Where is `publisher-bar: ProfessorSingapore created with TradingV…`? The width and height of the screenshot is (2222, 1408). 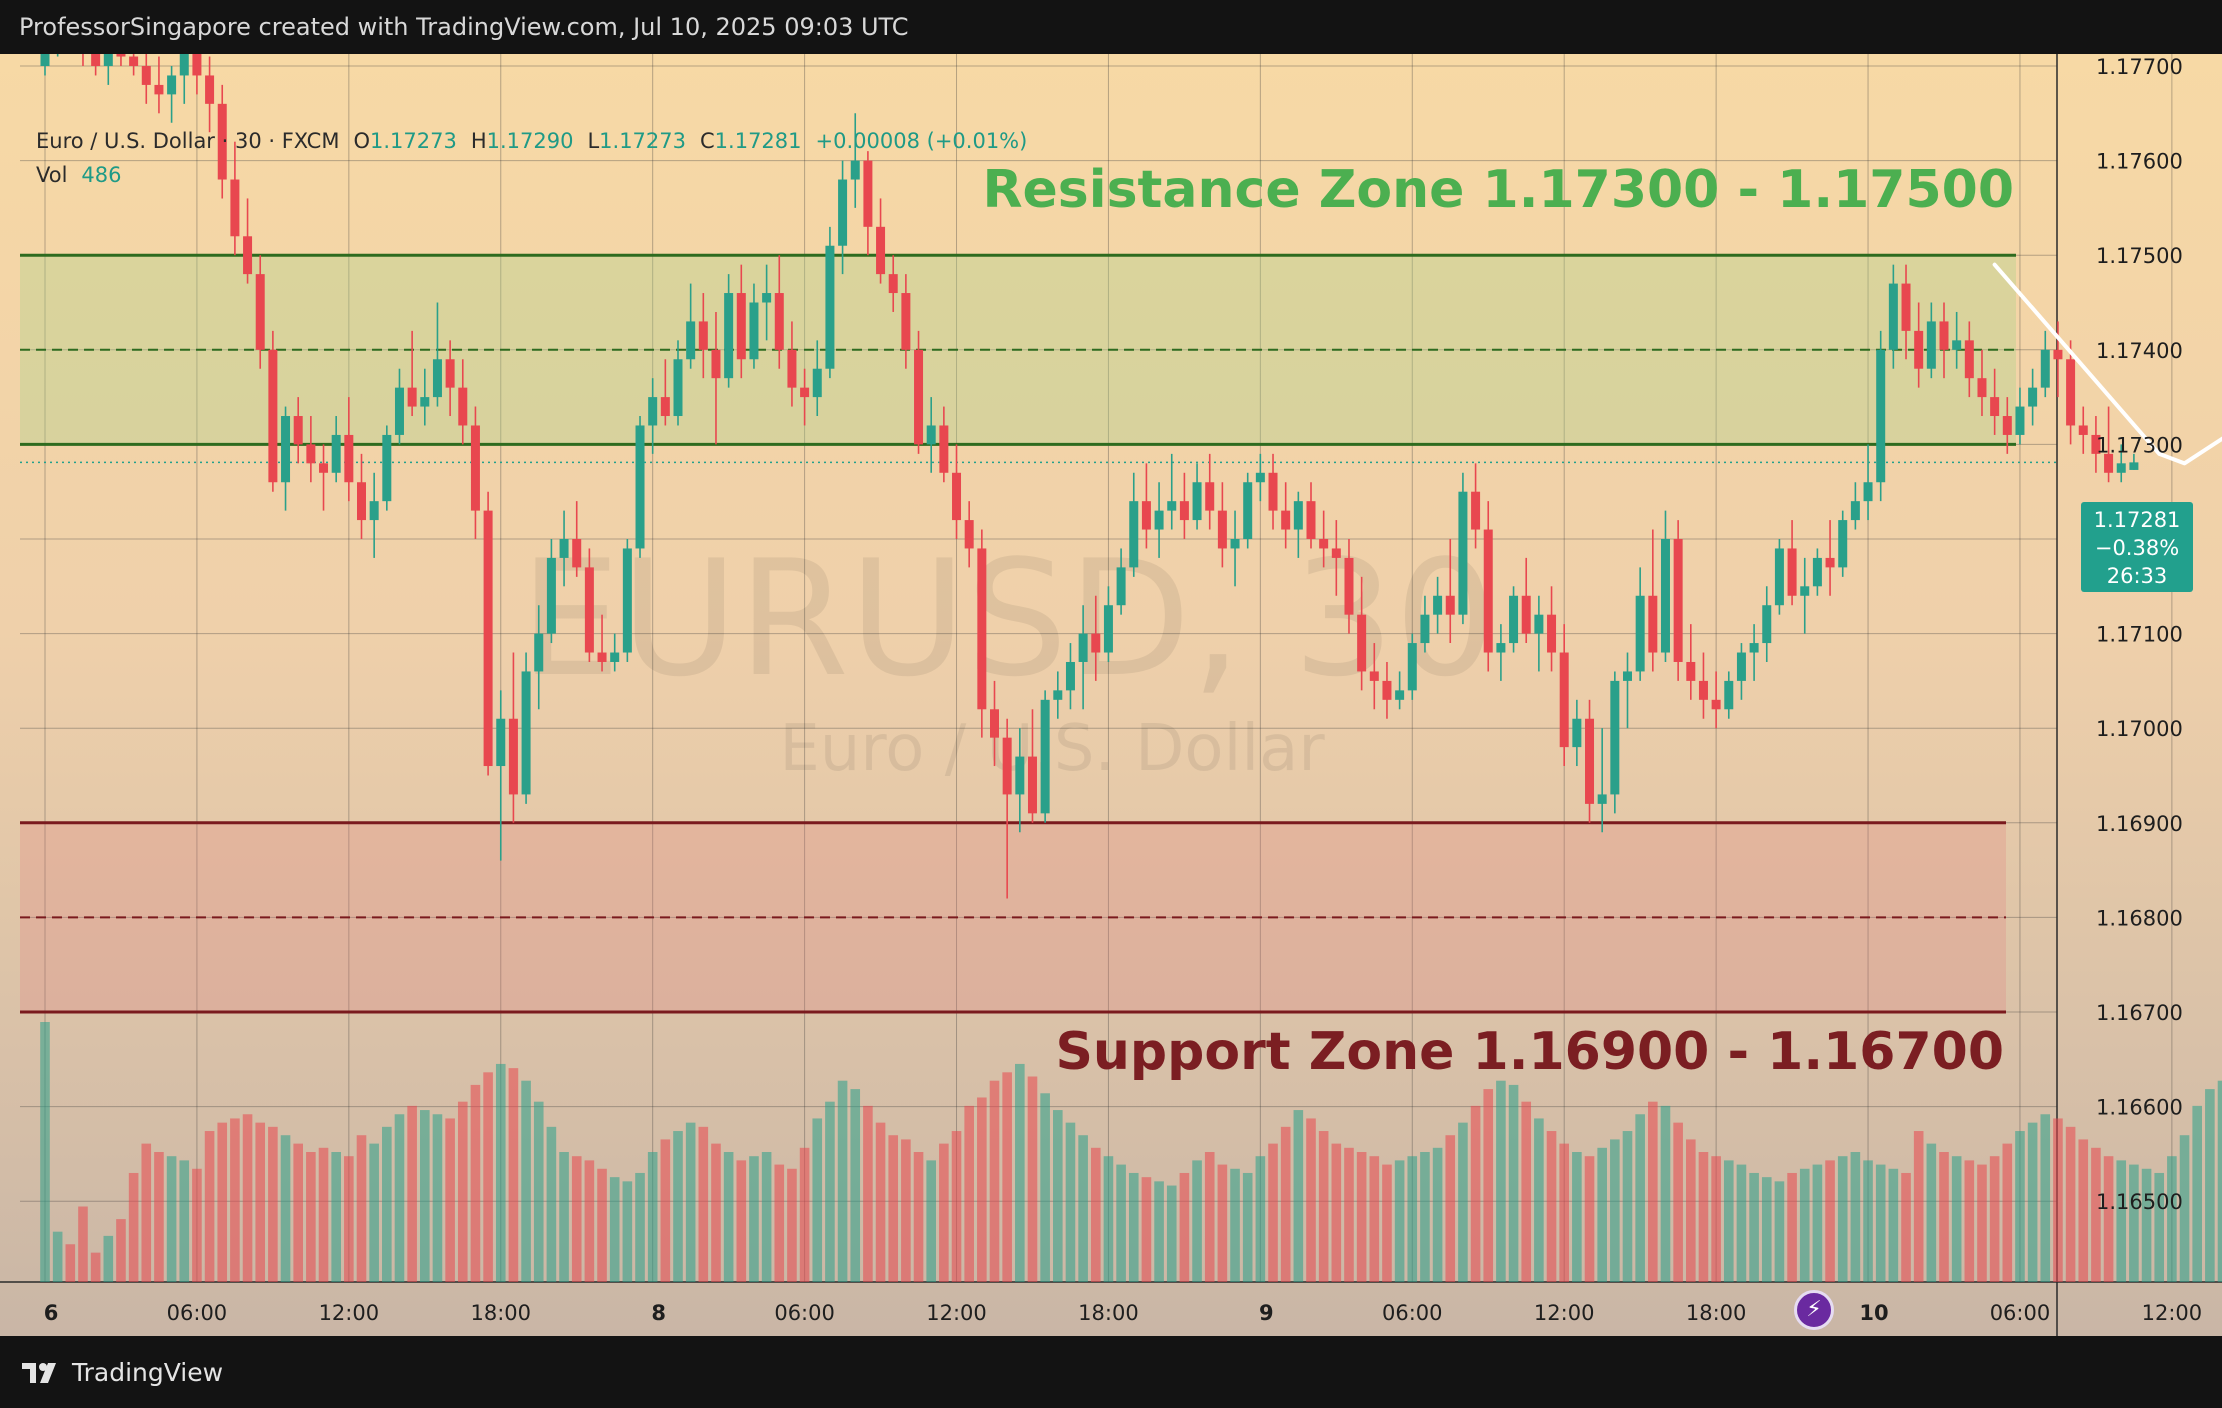 publisher-bar: ProfessorSingapore created with TradingV… is located at coordinates (1111, 27).